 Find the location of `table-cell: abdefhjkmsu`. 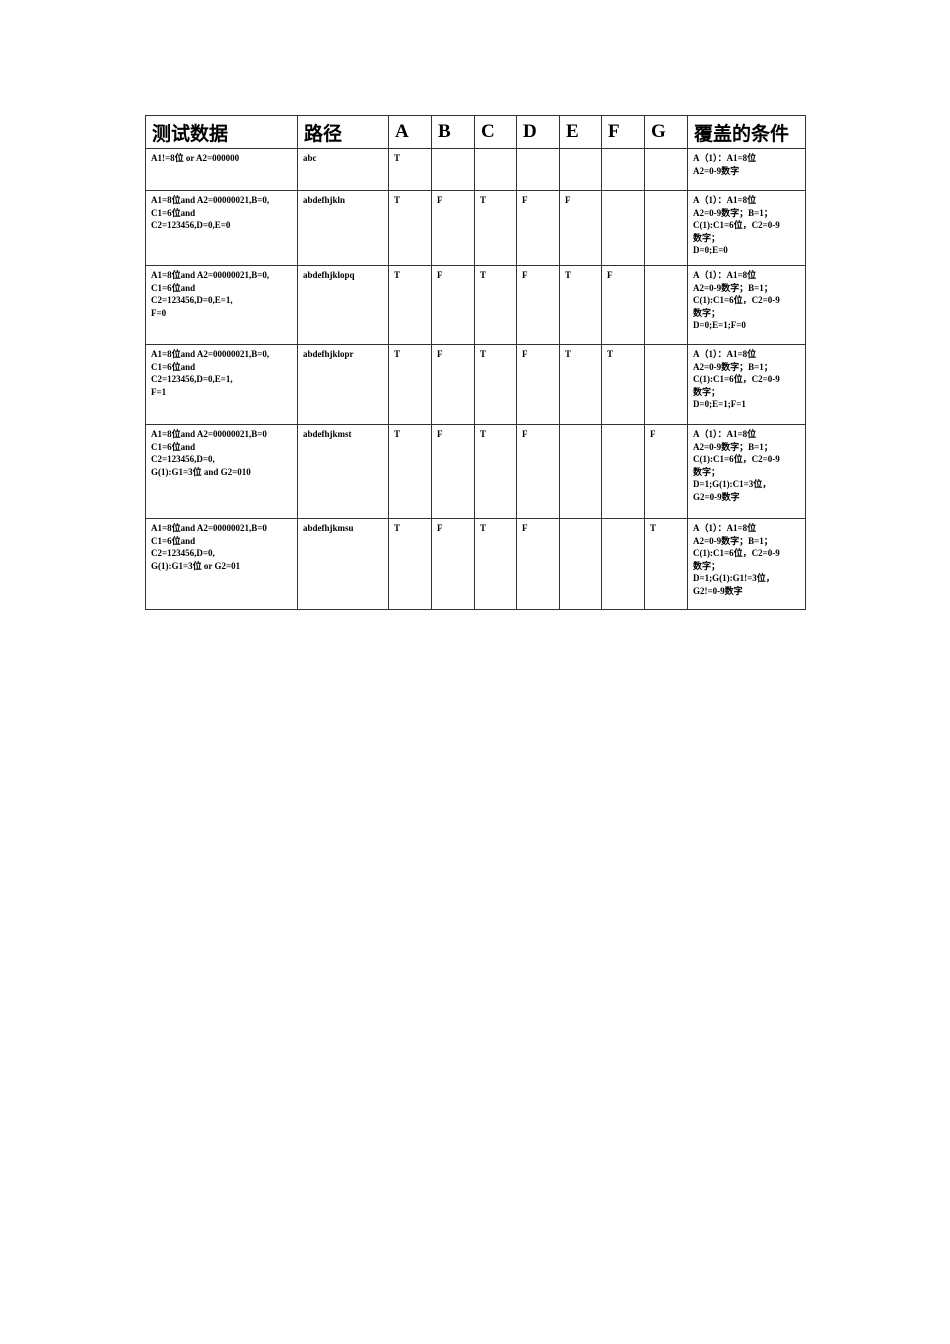

table-cell: abdefhjkmsu is located at coordinates (343, 564).